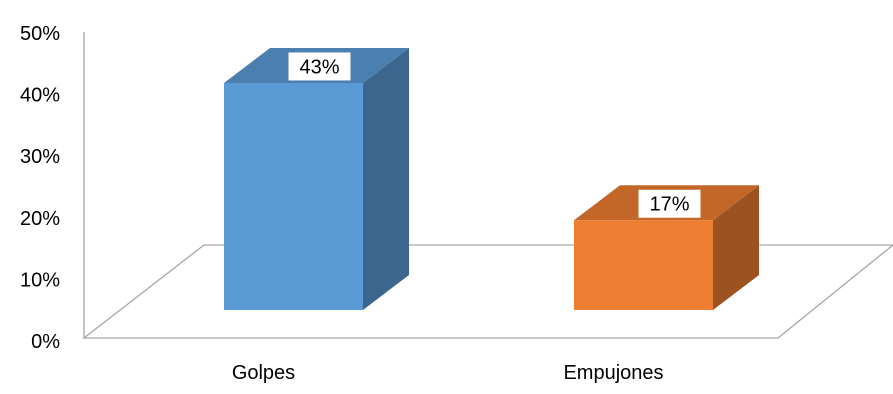 This screenshot has width=893, height=394. I want to click on y-tick-label: 50%, so click(40, 34).